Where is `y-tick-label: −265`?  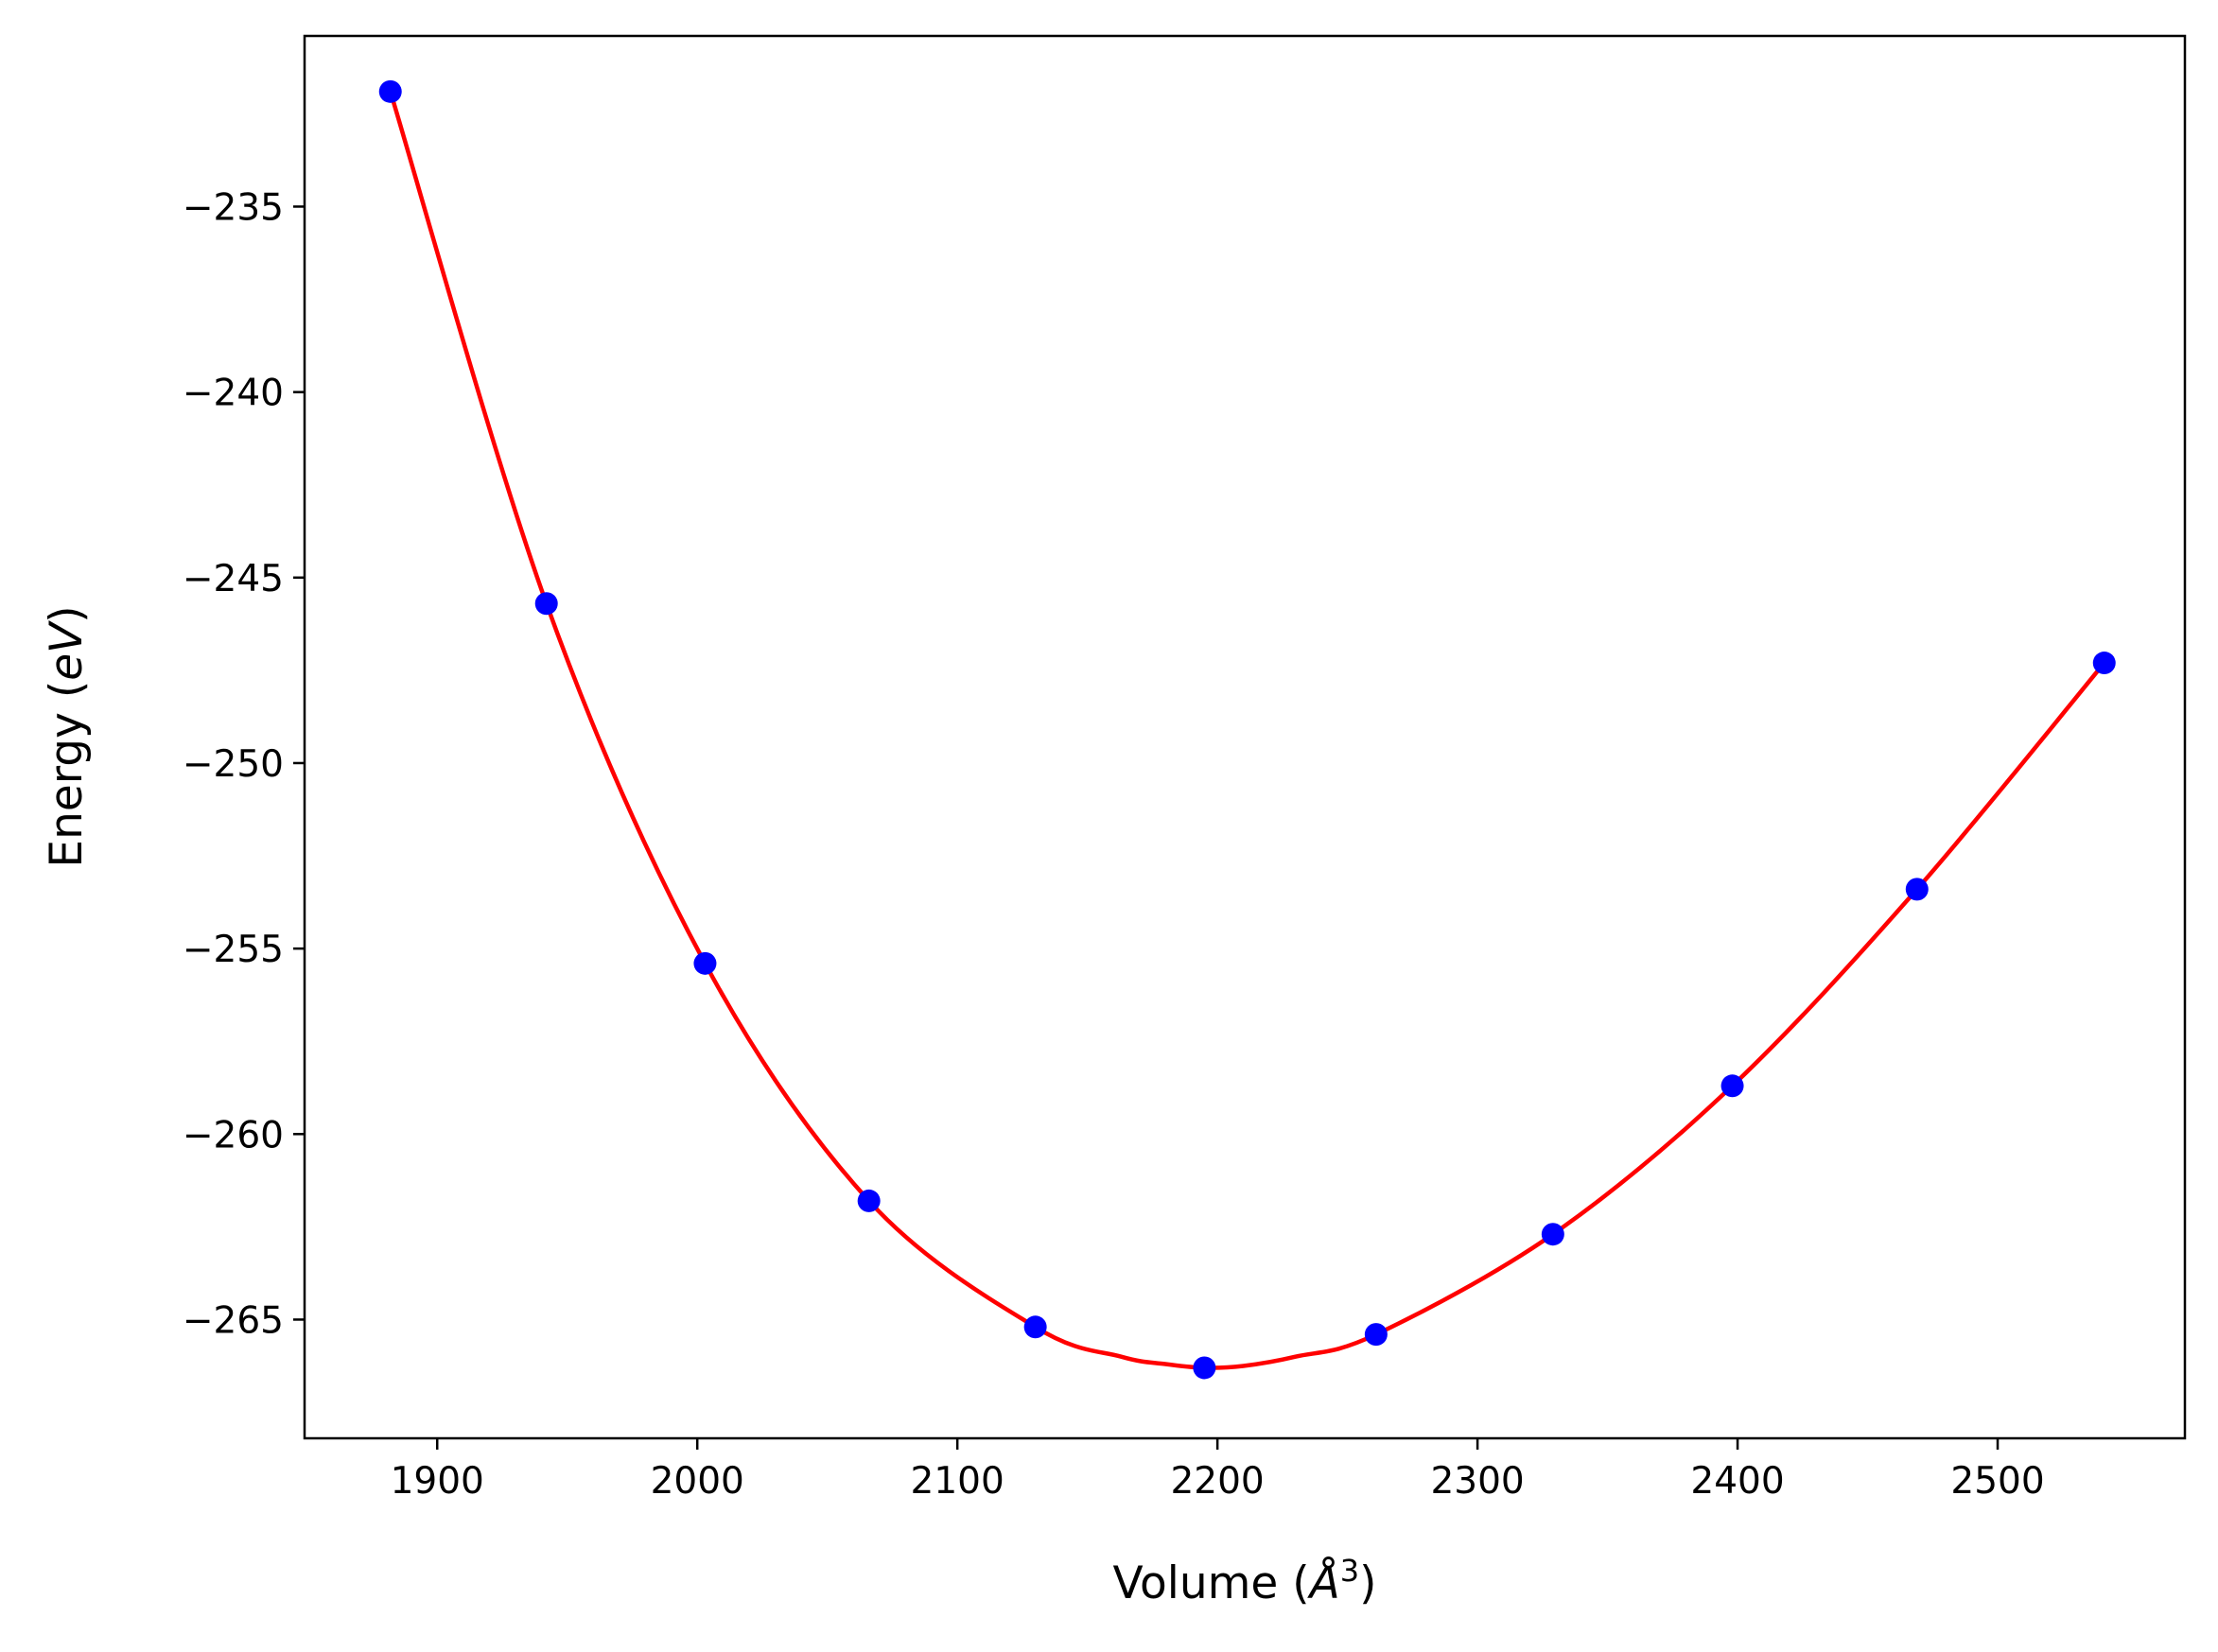 y-tick-label: −265 is located at coordinates (233, 1321).